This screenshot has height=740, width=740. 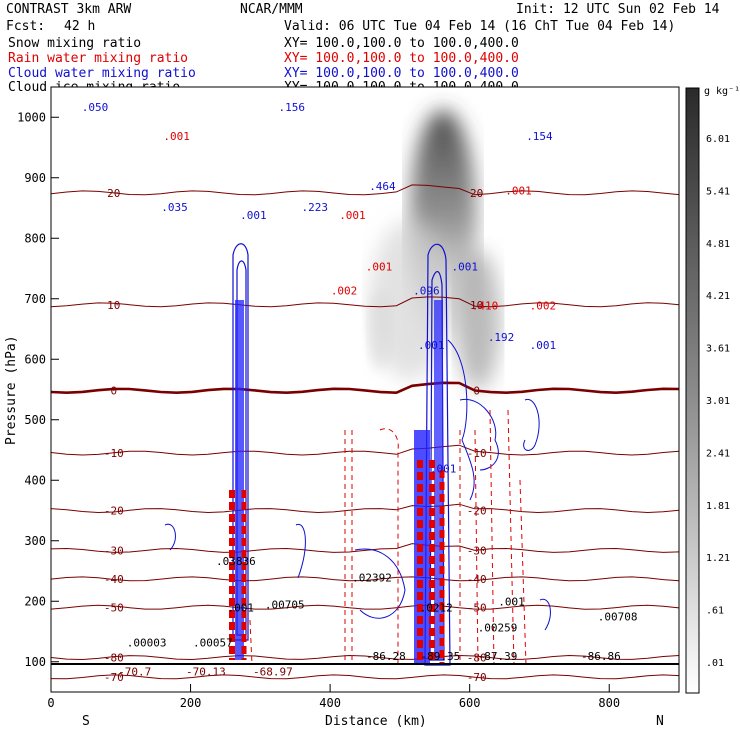 I want to click on colorbar-label-8: 1.21, so click(x=718, y=558).